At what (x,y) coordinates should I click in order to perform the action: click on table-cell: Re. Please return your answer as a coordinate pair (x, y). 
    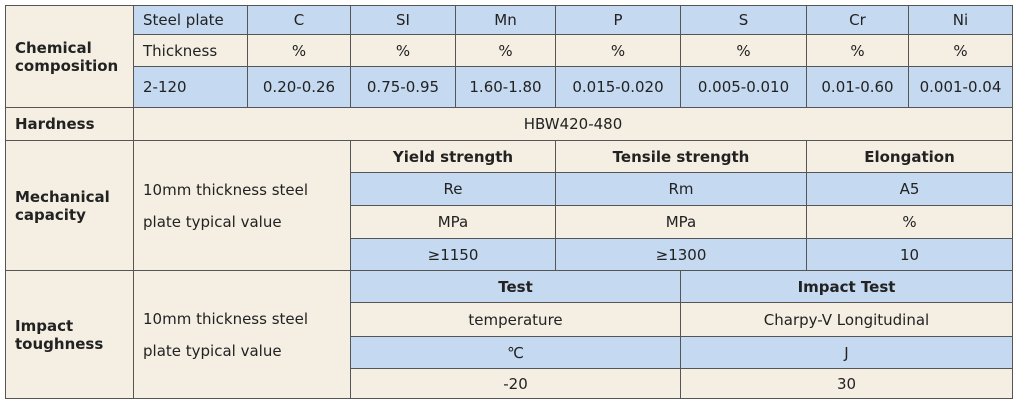
    Looking at the image, I should click on (453, 189).